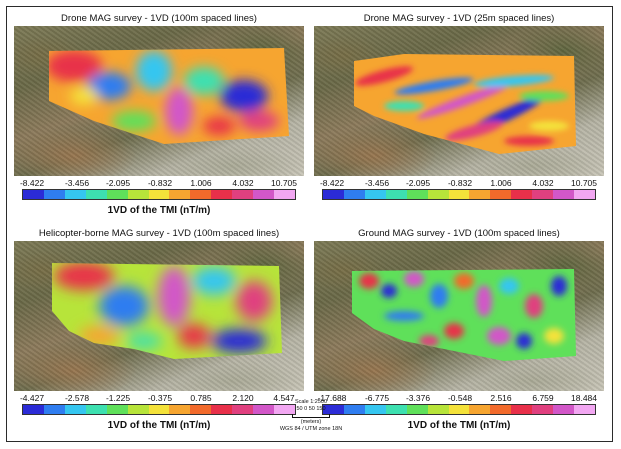 This screenshot has width=621, height=449. What do you see at coordinates (332, 398) in the screenshot?
I see `tick-label: -17.688` at bounding box center [332, 398].